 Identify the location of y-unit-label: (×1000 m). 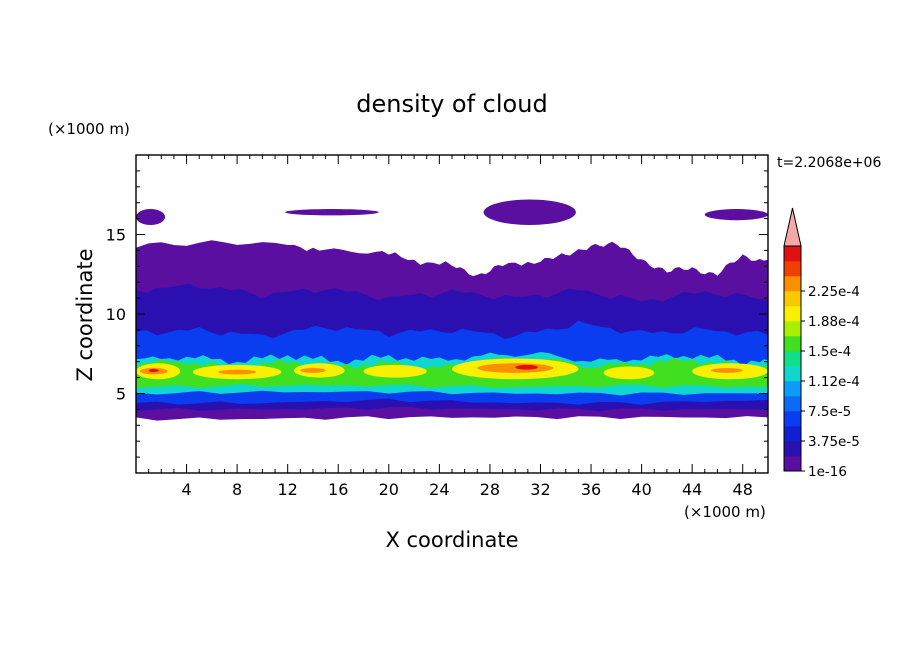
(89, 129).